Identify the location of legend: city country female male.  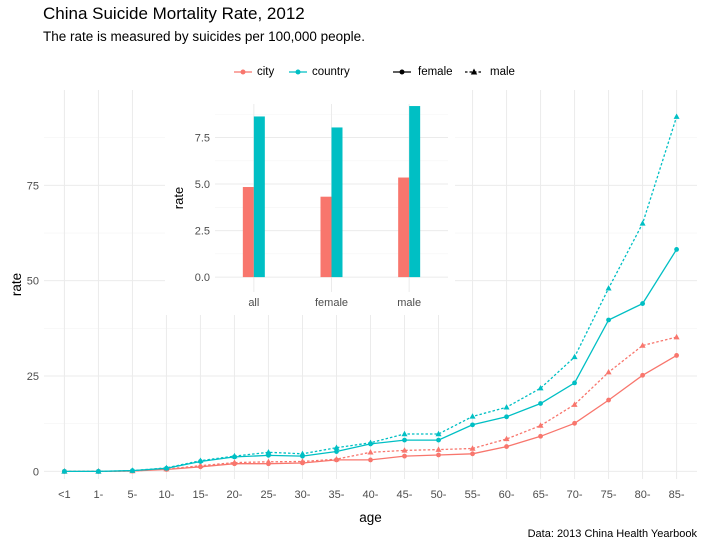
(352, 72).